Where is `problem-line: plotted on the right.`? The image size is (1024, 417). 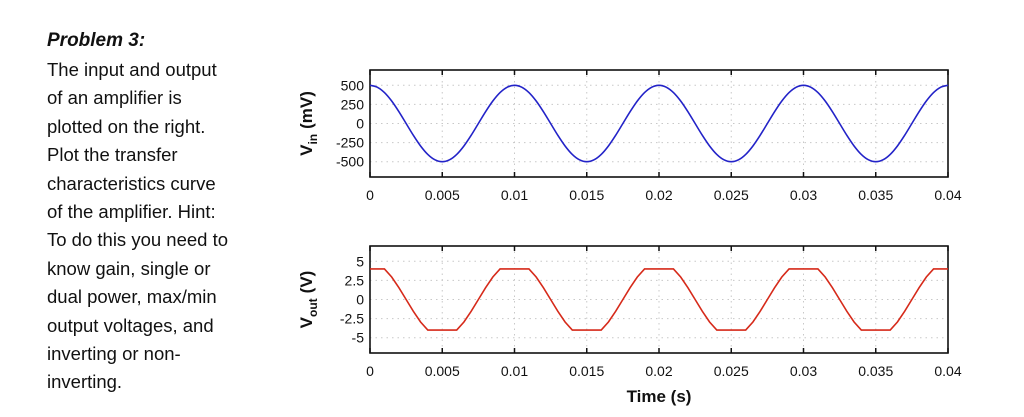 problem-line: plotted on the right. is located at coordinates (126, 126).